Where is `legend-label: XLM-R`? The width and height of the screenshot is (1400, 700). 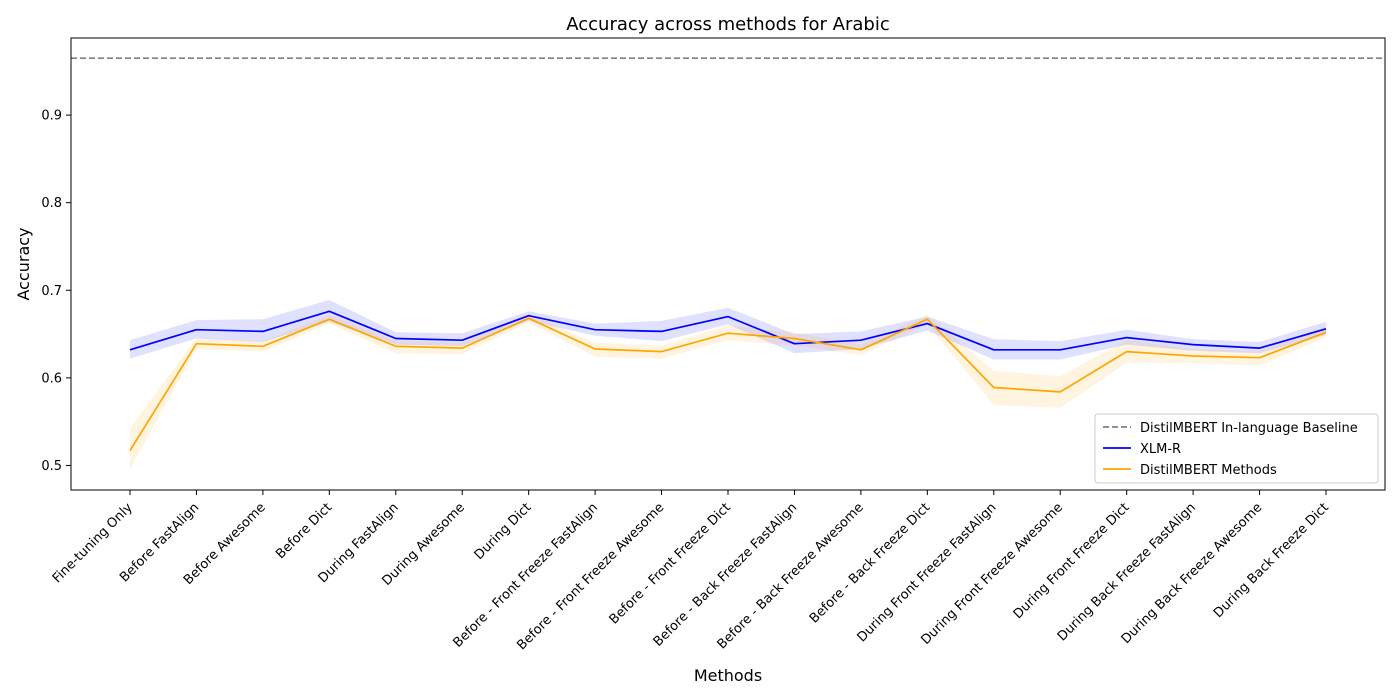 legend-label: XLM-R is located at coordinates (1160, 449).